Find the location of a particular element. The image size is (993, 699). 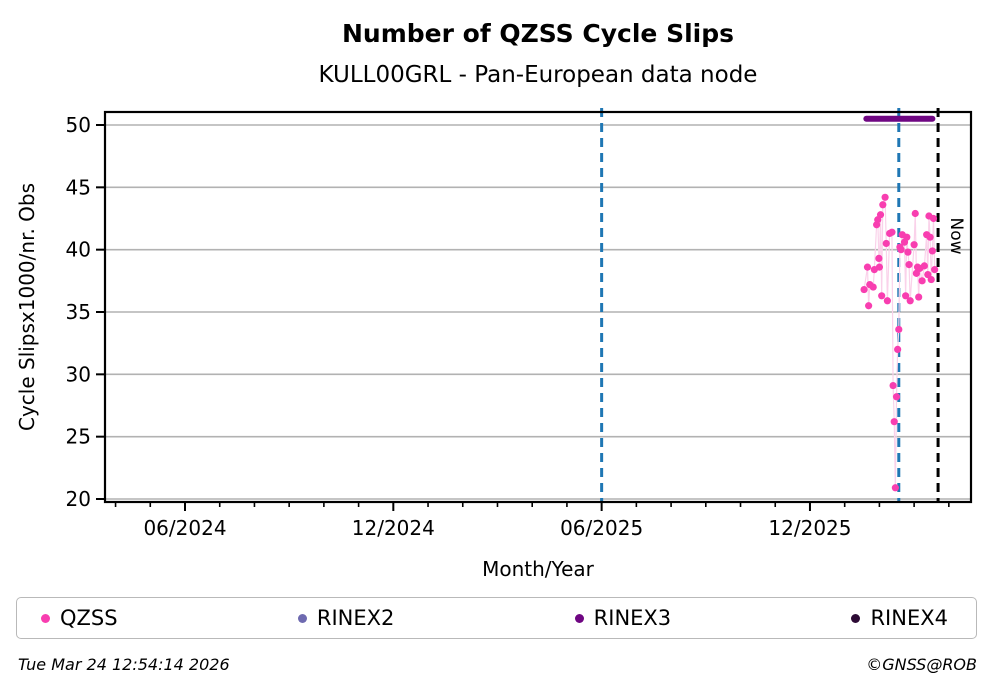

y-tick-label: 30 is located at coordinates (78, 374).